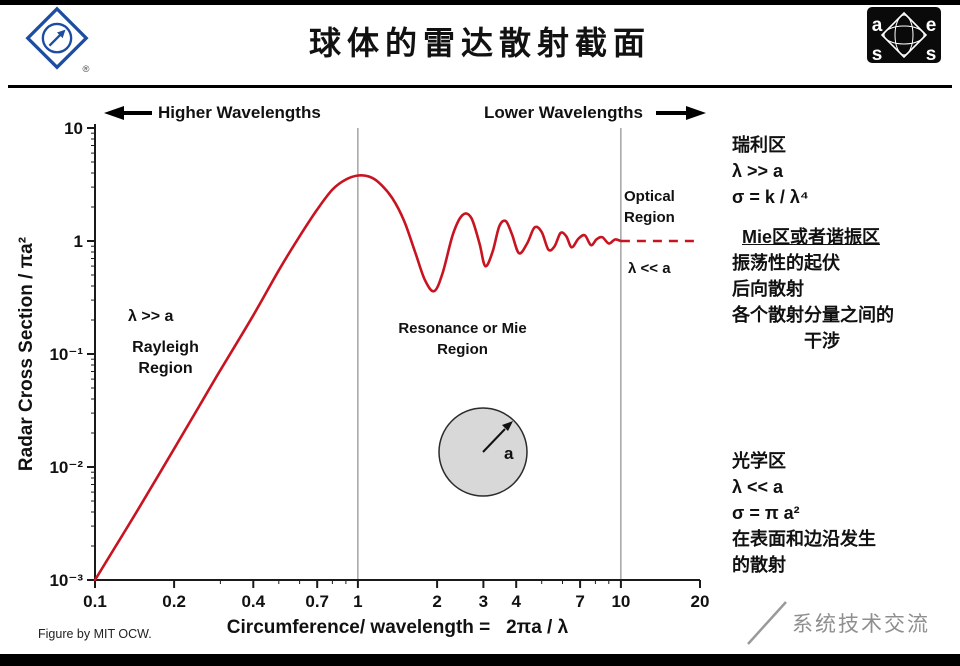 The width and height of the screenshot is (960, 666). What do you see at coordinates (758, 487) in the screenshot?
I see `optical-notes-line: λ << a` at bounding box center [758, 487].